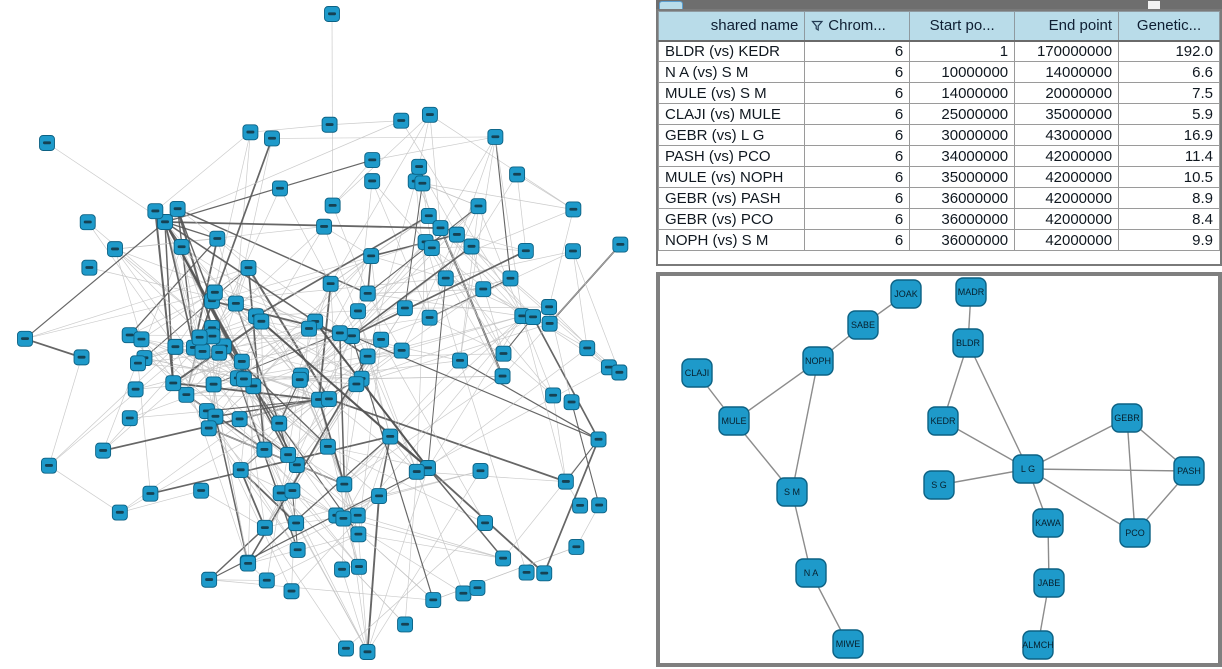  Describe the element at coordinates (943, 421) in the screenshot. I see `network-node: KEDR` at that location.